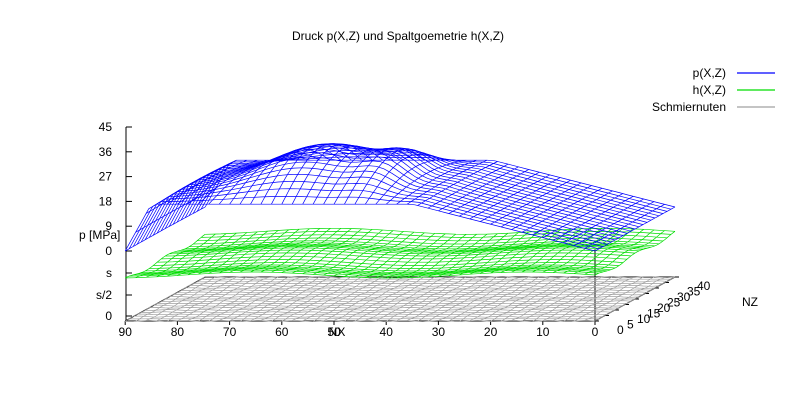 The width and height of the screenshot is (800, 400). I want to click on x-tick-label: 90, so click(126, 332).